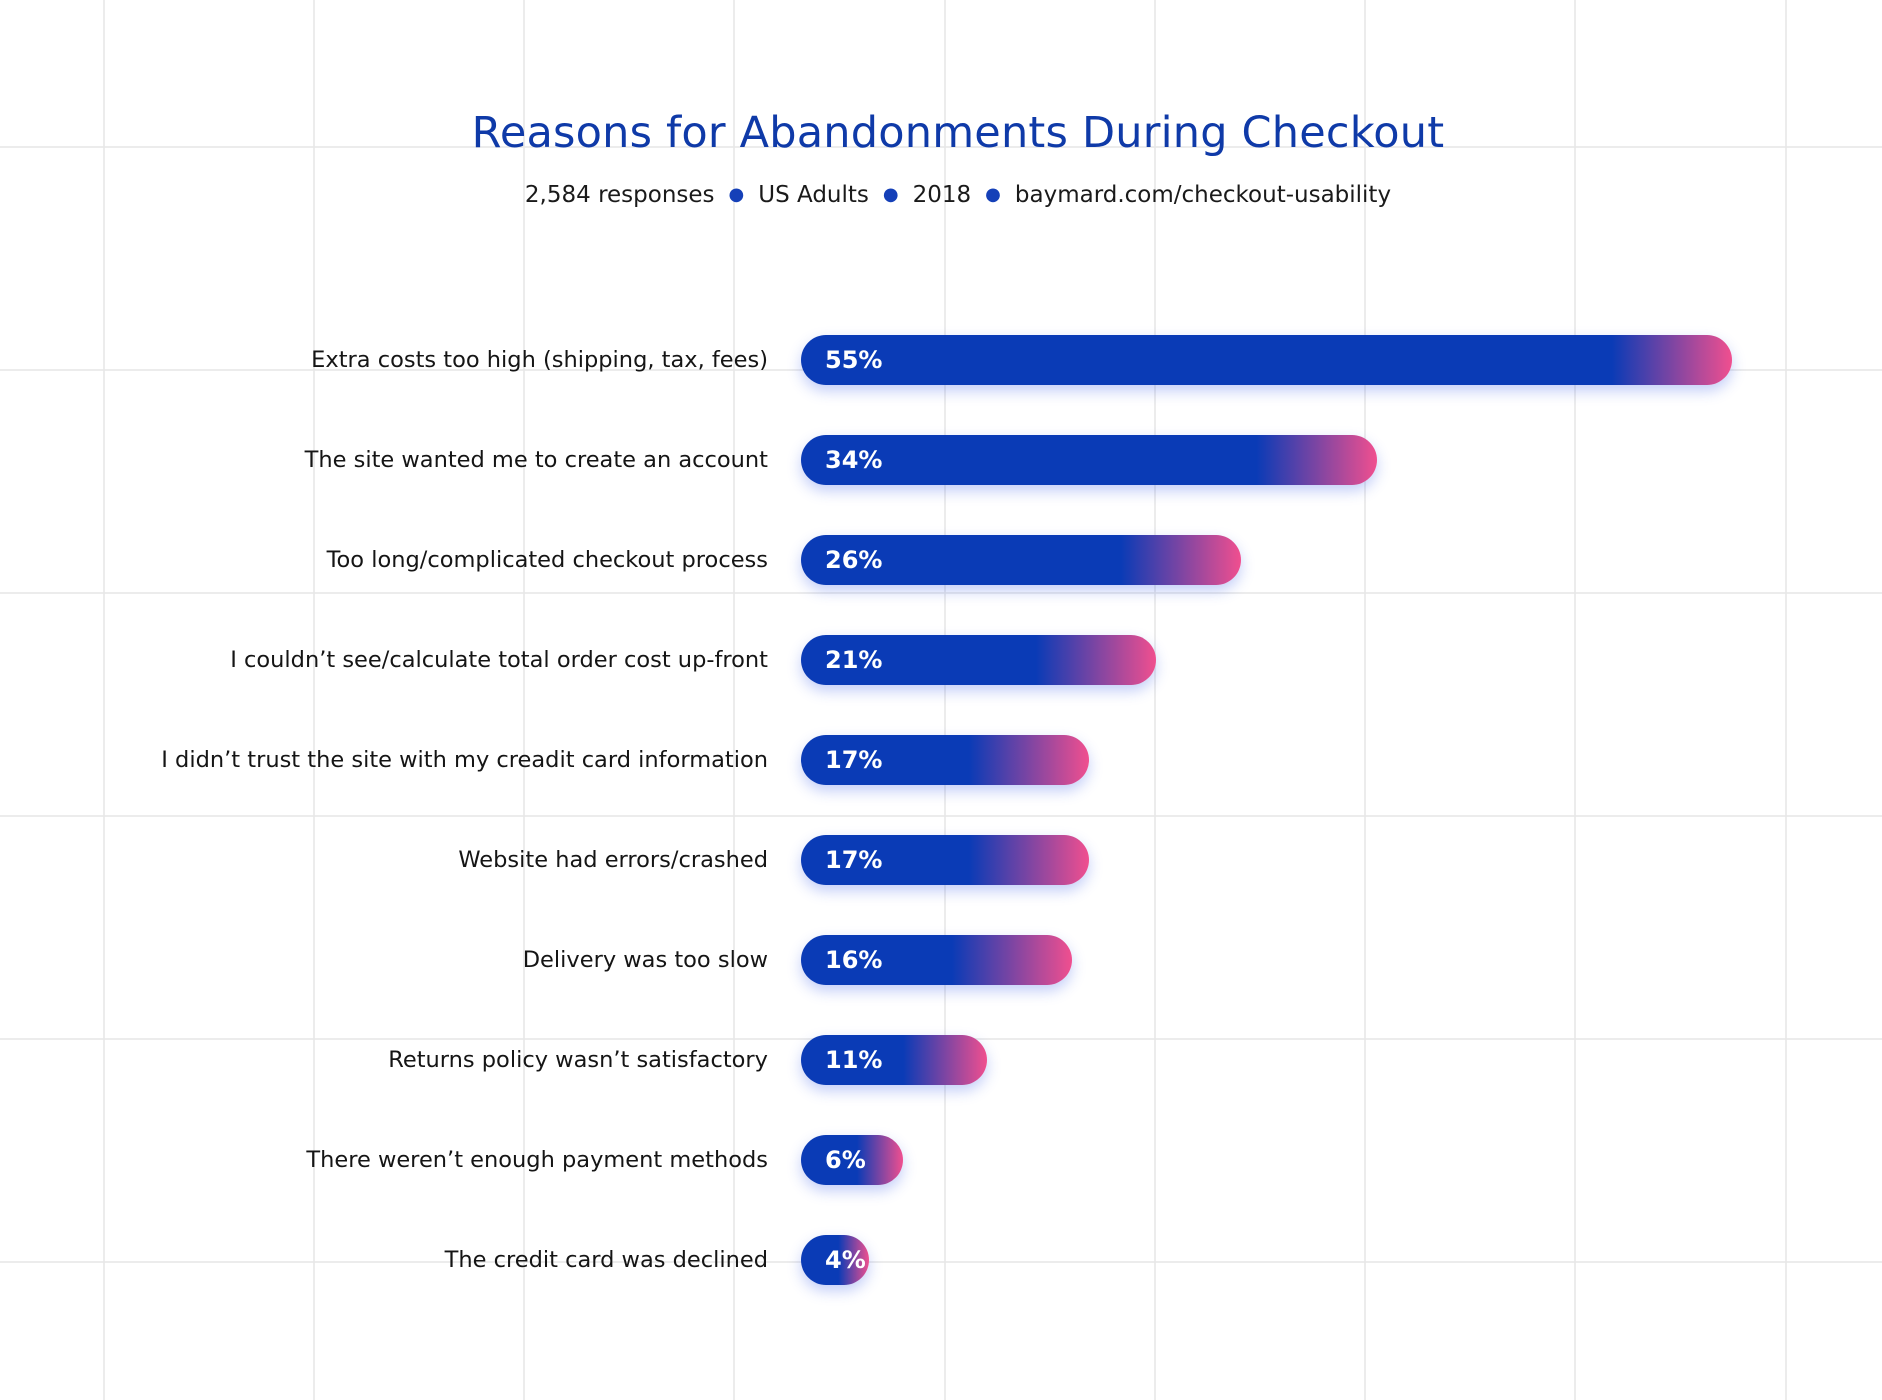 The width and height of the screenshot is (1882, 1400). Describe the element at coordinates (547, 560) in the screenshot. I see `category-label: Too long/complicated checkout process` at that location.